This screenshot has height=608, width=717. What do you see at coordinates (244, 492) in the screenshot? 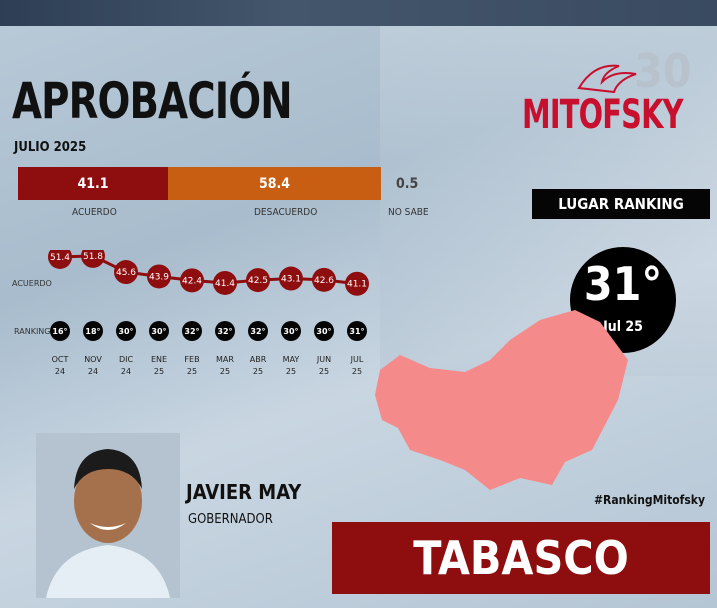
I see `person-name: JAVIER MAY` at bounding box center [244, 492].